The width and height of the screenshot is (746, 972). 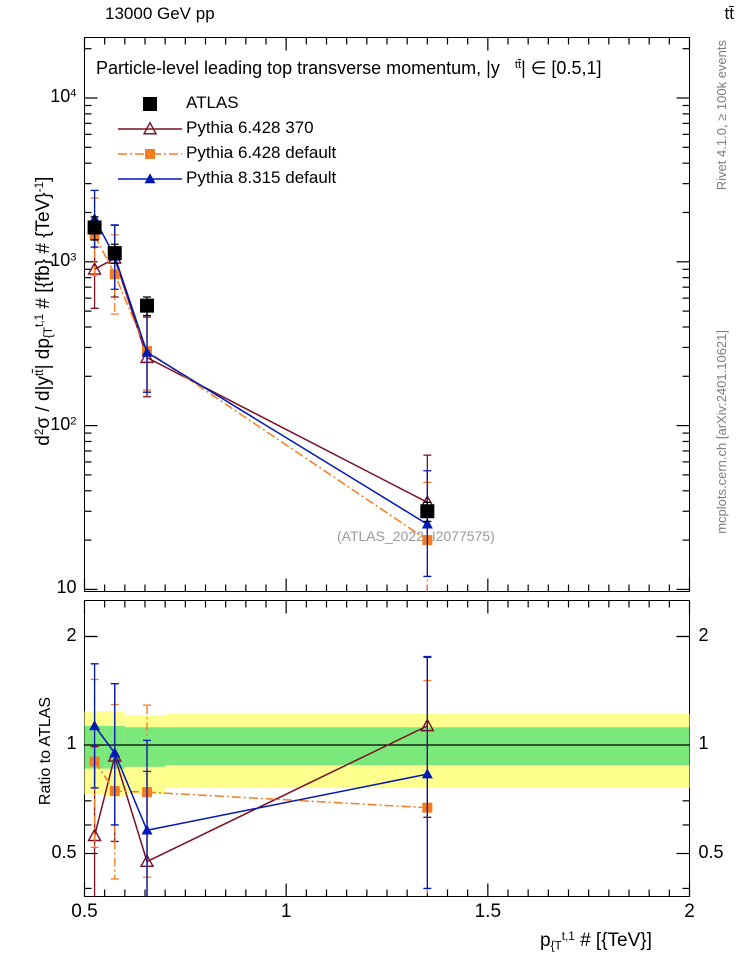 I want to click on header-process: tt̄, so click(x=729, y=13).